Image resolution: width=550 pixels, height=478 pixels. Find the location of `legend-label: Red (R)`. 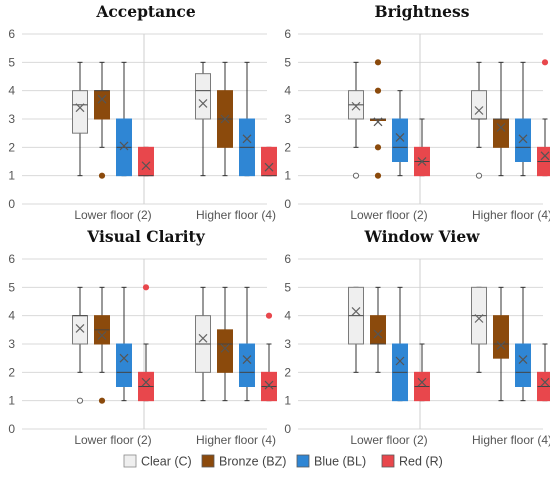

legend-label: Red (R) is located at coordinates (421, 462).